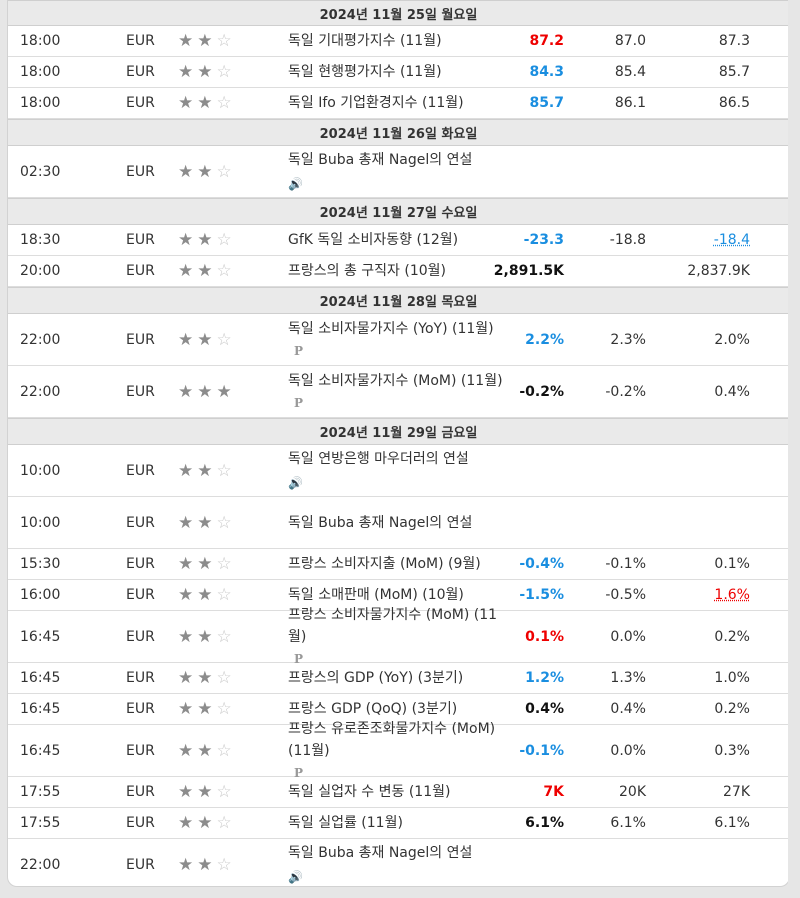  Describe the element at coordinates (625, 595) in the screenshot. I see `forecast-value: -0.5%` at that location.